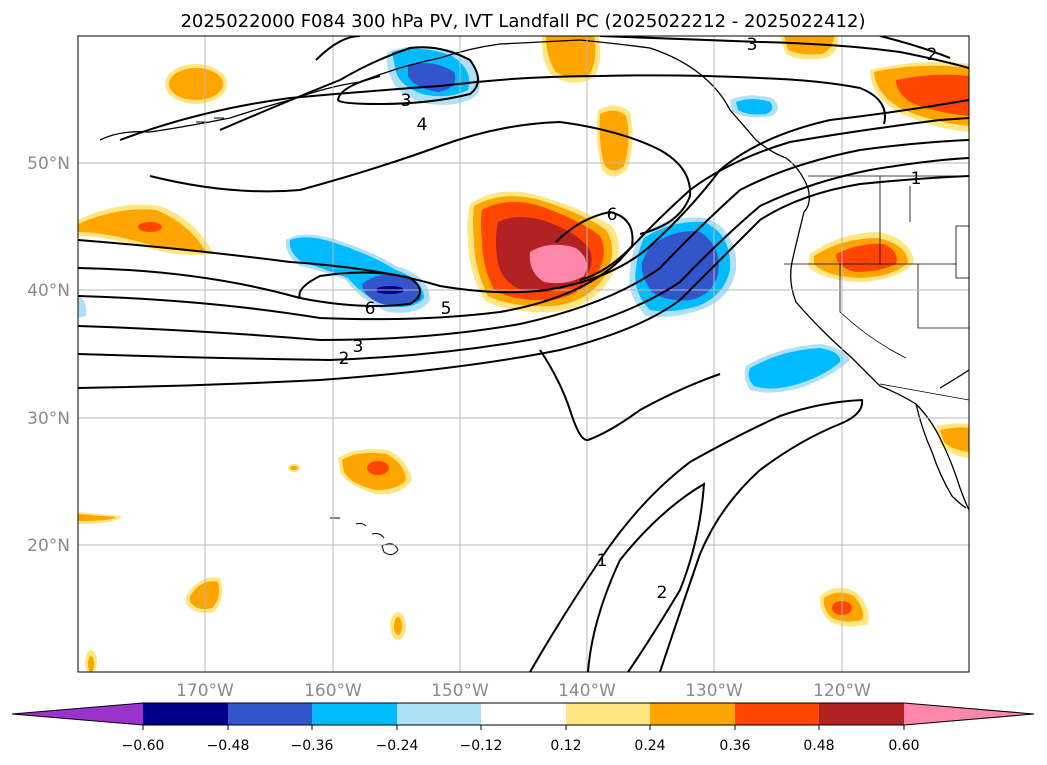  Describe the element at coordinates (523, 691) in the screenshot. I see `longitude-labels: 170°W 160°W 150°W 140°W 130°W 120°W` at that location.